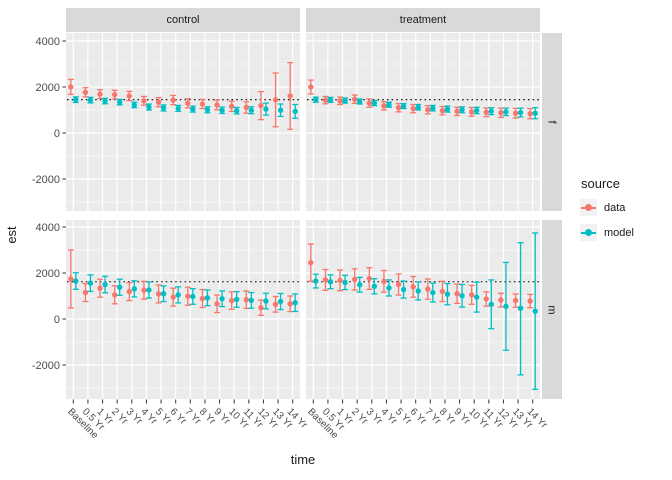 The image size is (672, 480). Describe the element at coordinates (11, 235) in the screenshot. I see `y-axis-title: est` at that location.